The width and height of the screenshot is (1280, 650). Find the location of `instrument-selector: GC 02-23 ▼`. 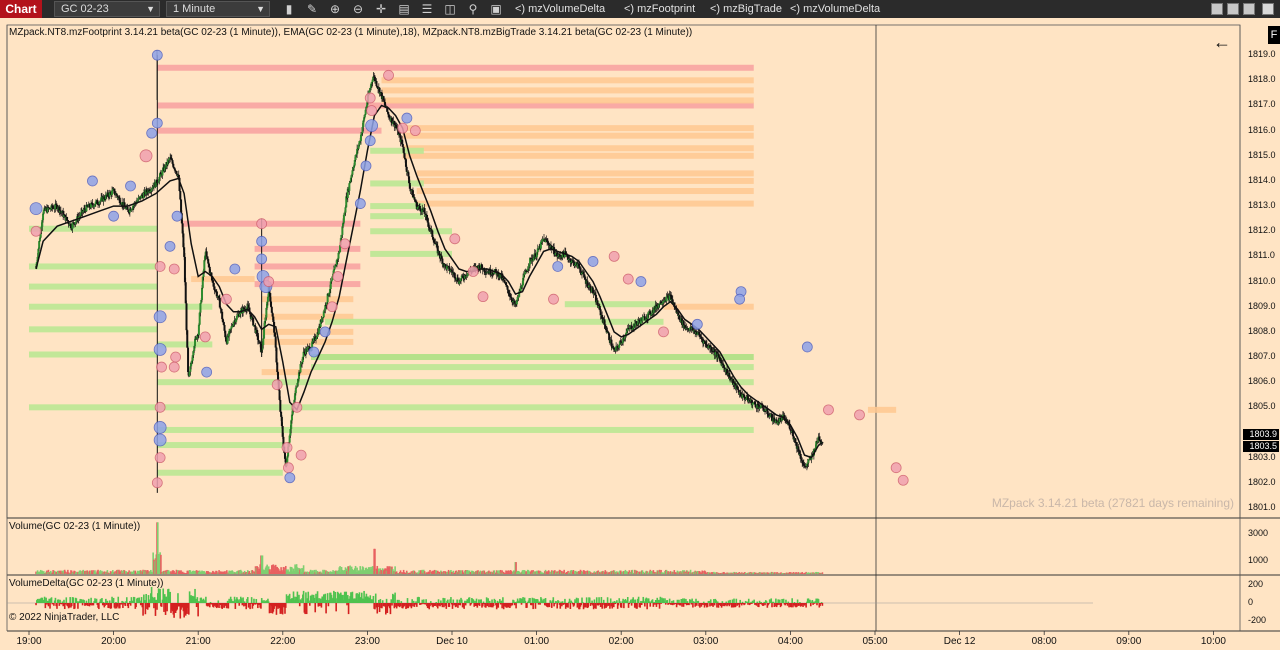

instrument-selector: GC 02-23 ▼ is located at coordinates (107, 9).